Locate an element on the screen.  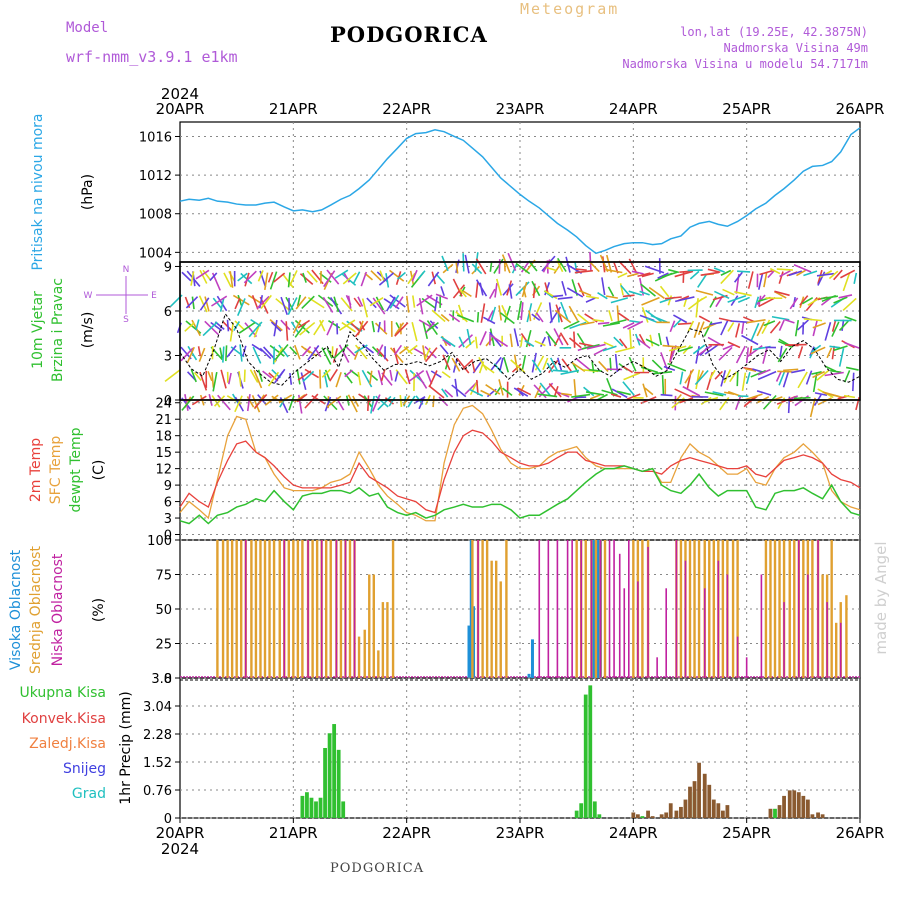
ytick-label-wind: 3 is located at coordinates (168, 356).